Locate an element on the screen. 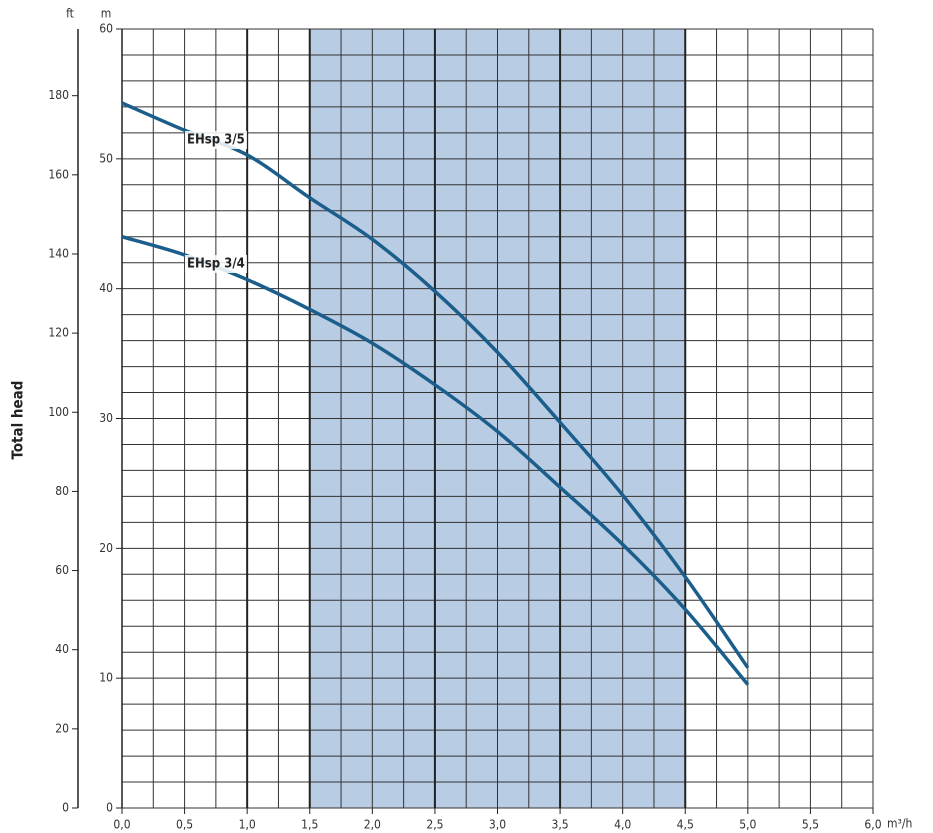 Image resolution: width=933 pixels, height=833 pixels. y2-tick-label: 40 is located at coordinates (62, 649).